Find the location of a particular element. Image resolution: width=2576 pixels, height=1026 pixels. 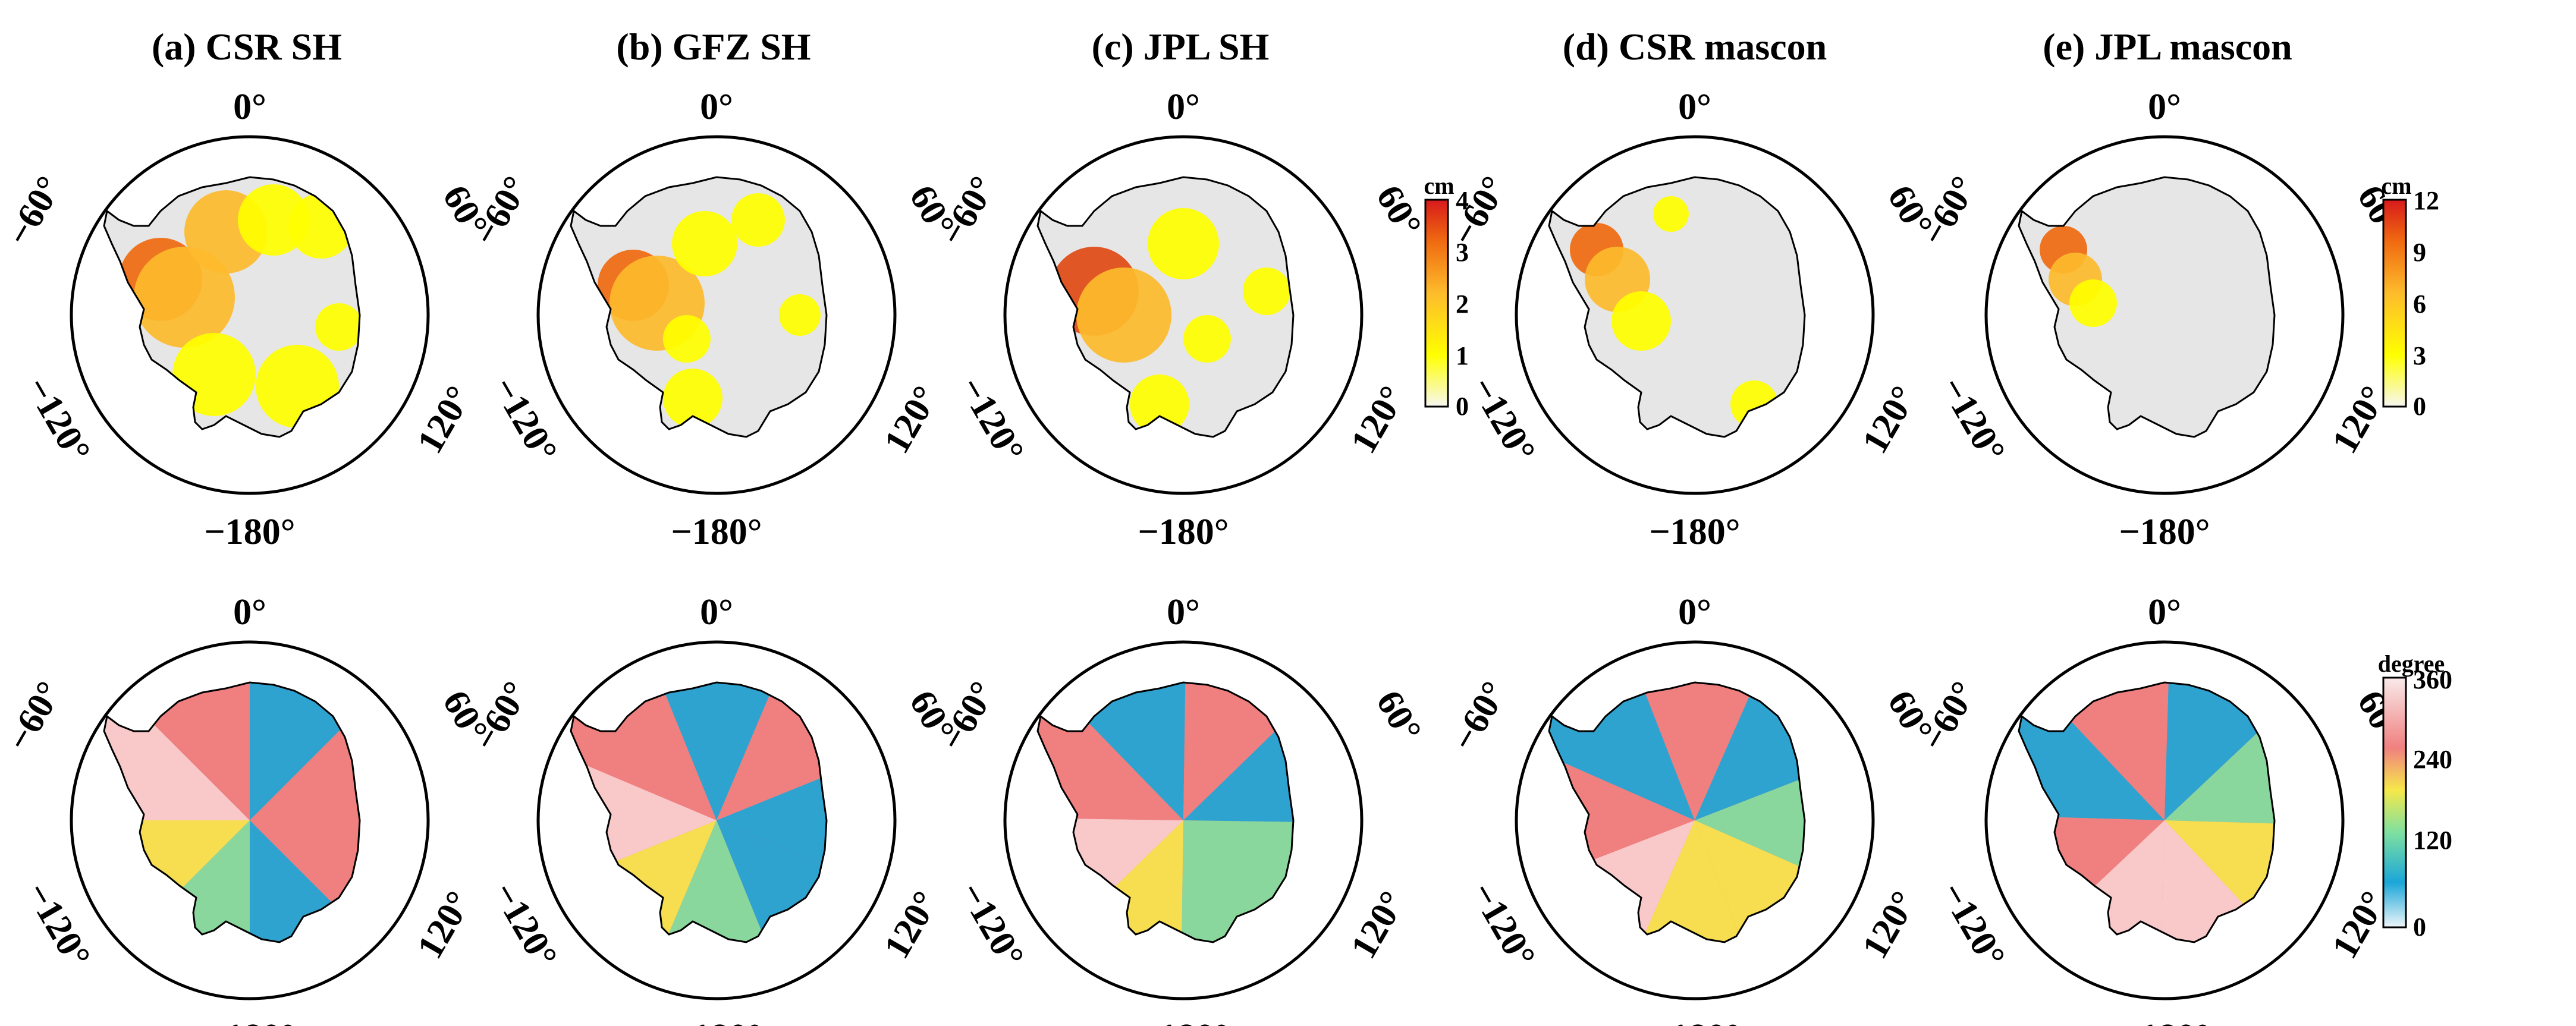

panel-title-e: (e) JPL mascon is located at coordinates (2167, 47).